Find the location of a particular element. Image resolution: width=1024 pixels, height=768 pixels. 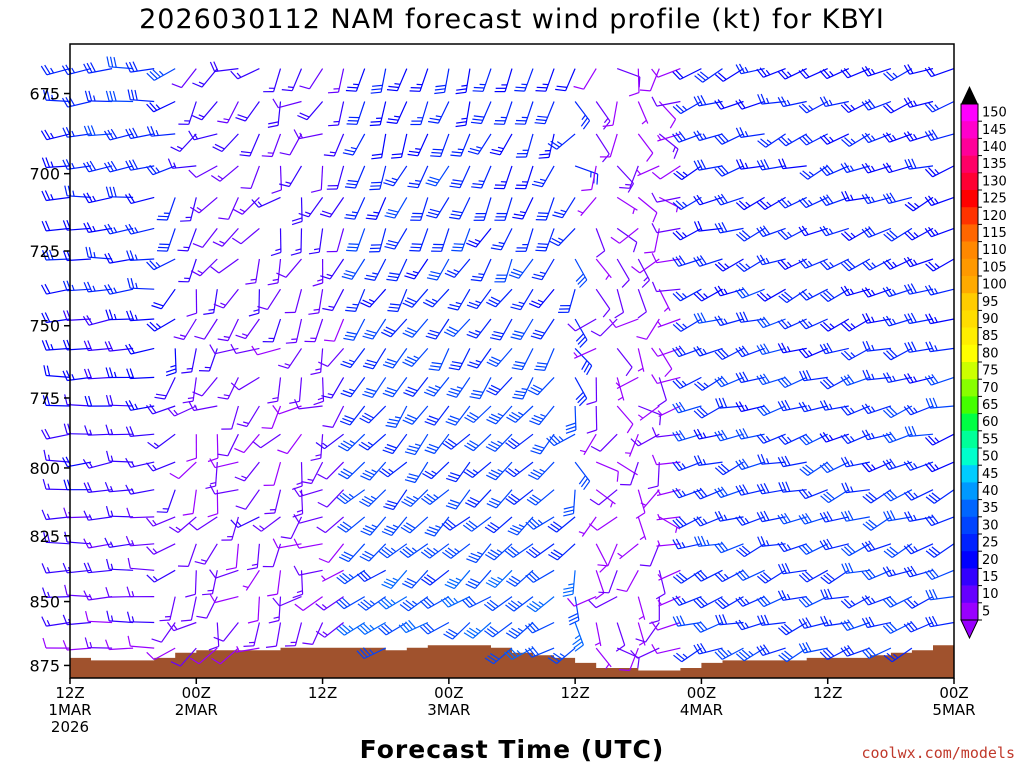

y-tick-label: 775 is located at coordinates (44, 398).